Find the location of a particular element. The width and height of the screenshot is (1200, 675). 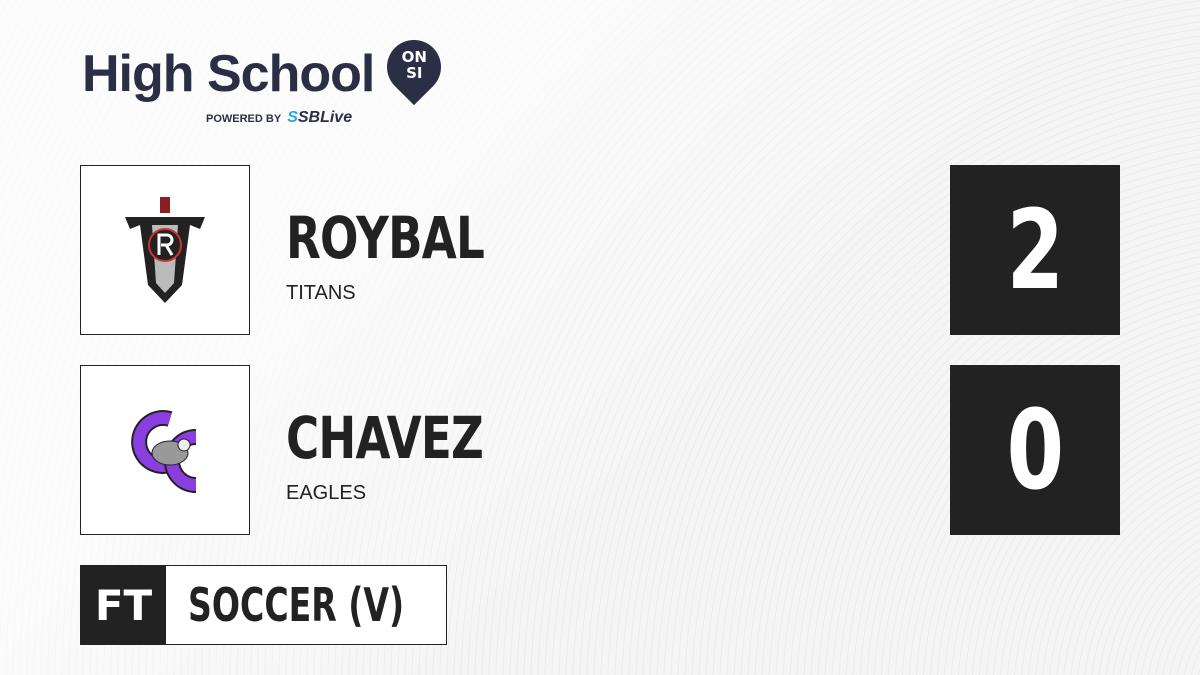

titans-sword-icon is located at coordinates (165, 250).